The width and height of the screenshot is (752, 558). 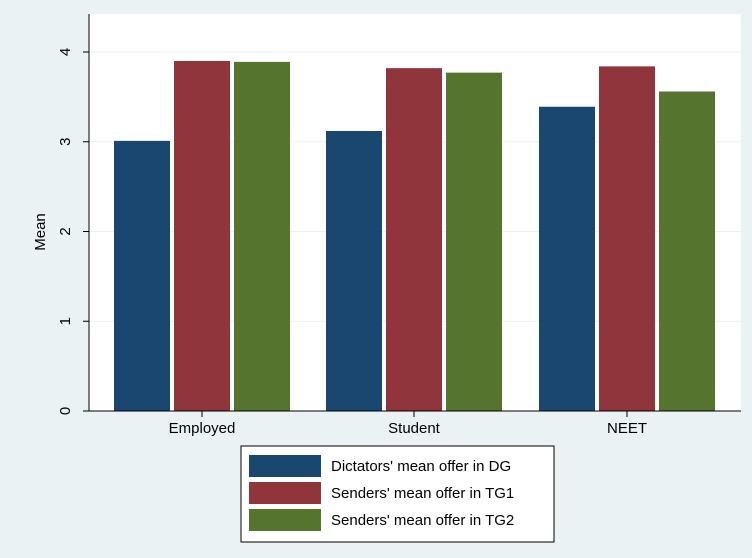 I want to click on y-tick-label: 2, so click(x=65, y=231).